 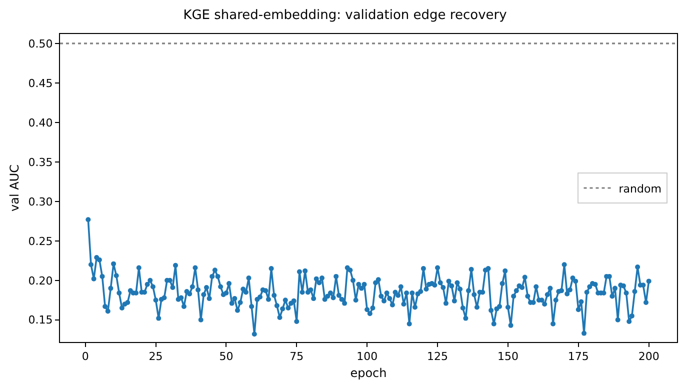 I want to click on x-tick-label: 25, so click(x=155, y=357).